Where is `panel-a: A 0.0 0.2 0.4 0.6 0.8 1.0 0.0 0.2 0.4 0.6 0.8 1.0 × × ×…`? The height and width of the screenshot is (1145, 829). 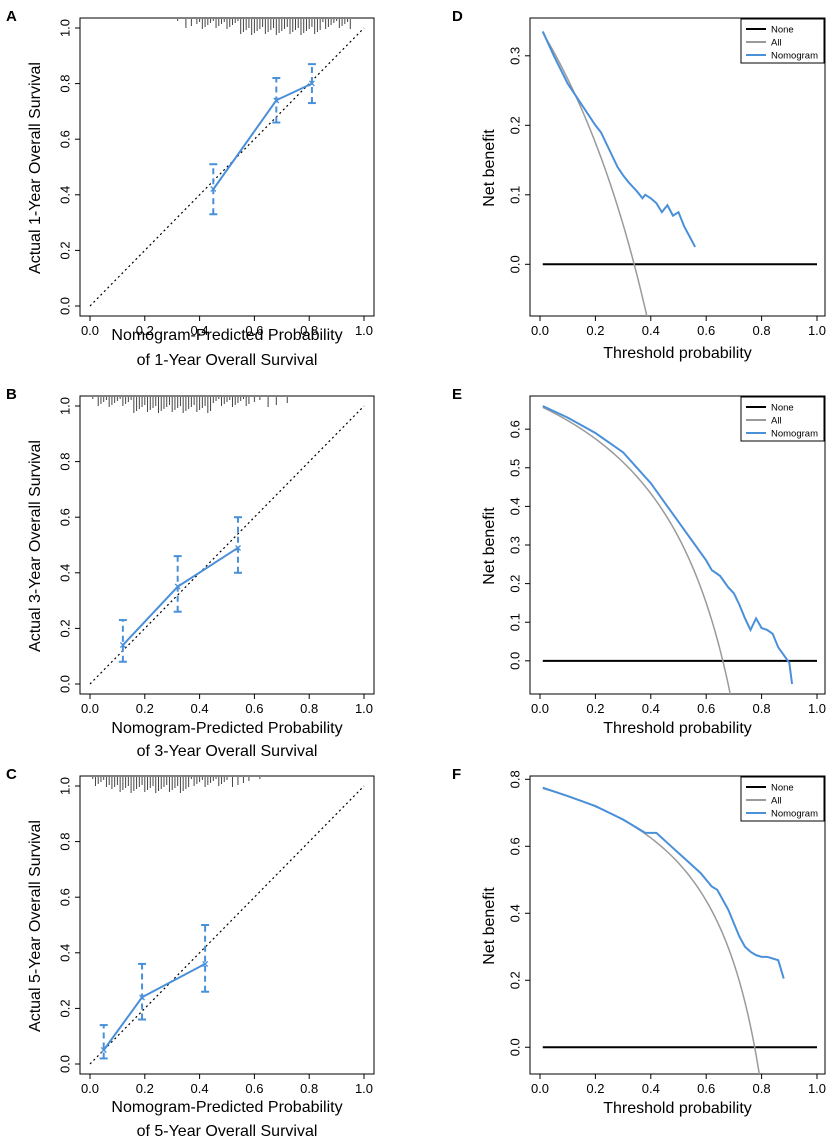
panel-a: A 0.0 0.2 0.4 0.6 0.8 1.0 0.0 0.2 0.4 0.6 0.8 1.0 × × ×… is located at coordinates (190, 188).